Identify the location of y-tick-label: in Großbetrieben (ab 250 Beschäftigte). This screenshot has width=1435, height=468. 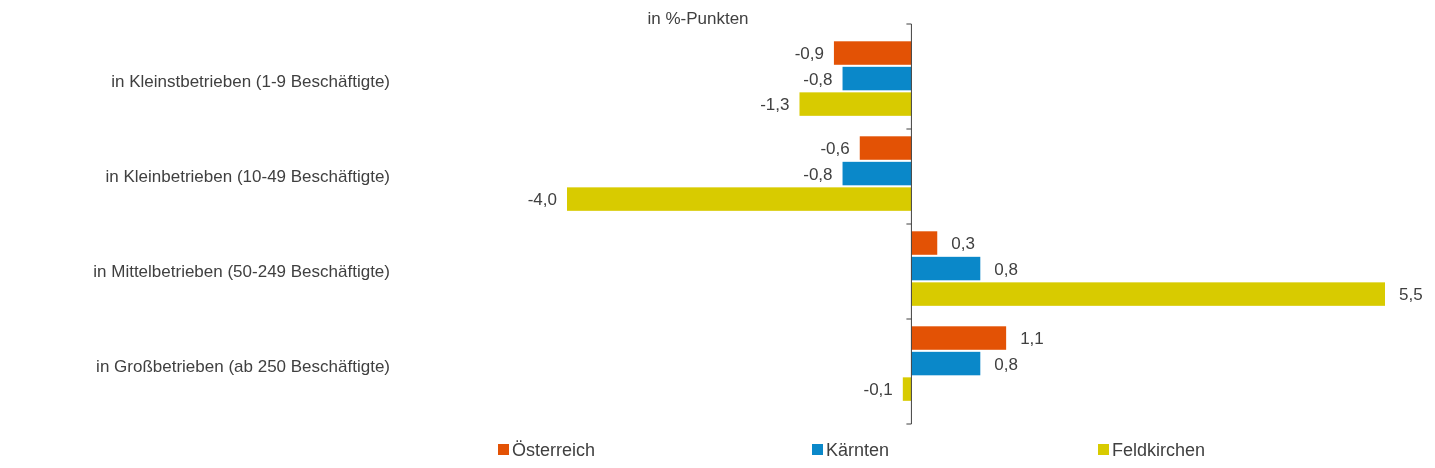
(243, 367).